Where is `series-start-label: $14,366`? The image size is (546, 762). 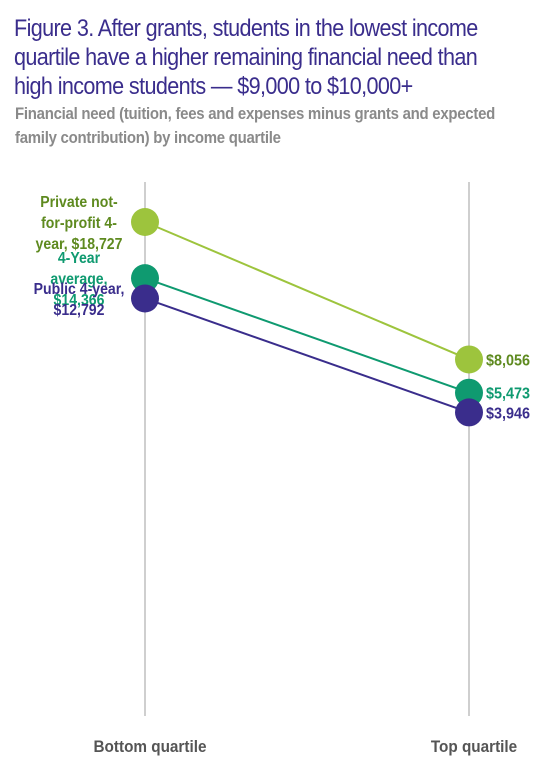
series-start-label: $14,366 is located at coordinates (79, 300).